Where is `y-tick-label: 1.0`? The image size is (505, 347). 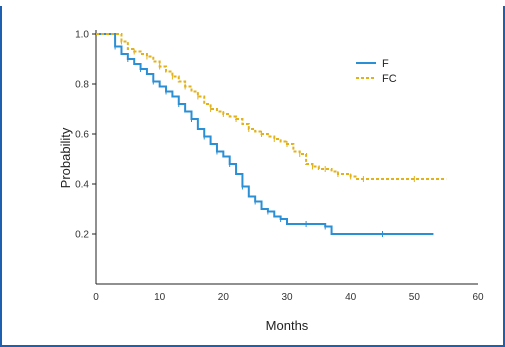 y-tick-label: 1.0 is located at coordinates (82, 35).